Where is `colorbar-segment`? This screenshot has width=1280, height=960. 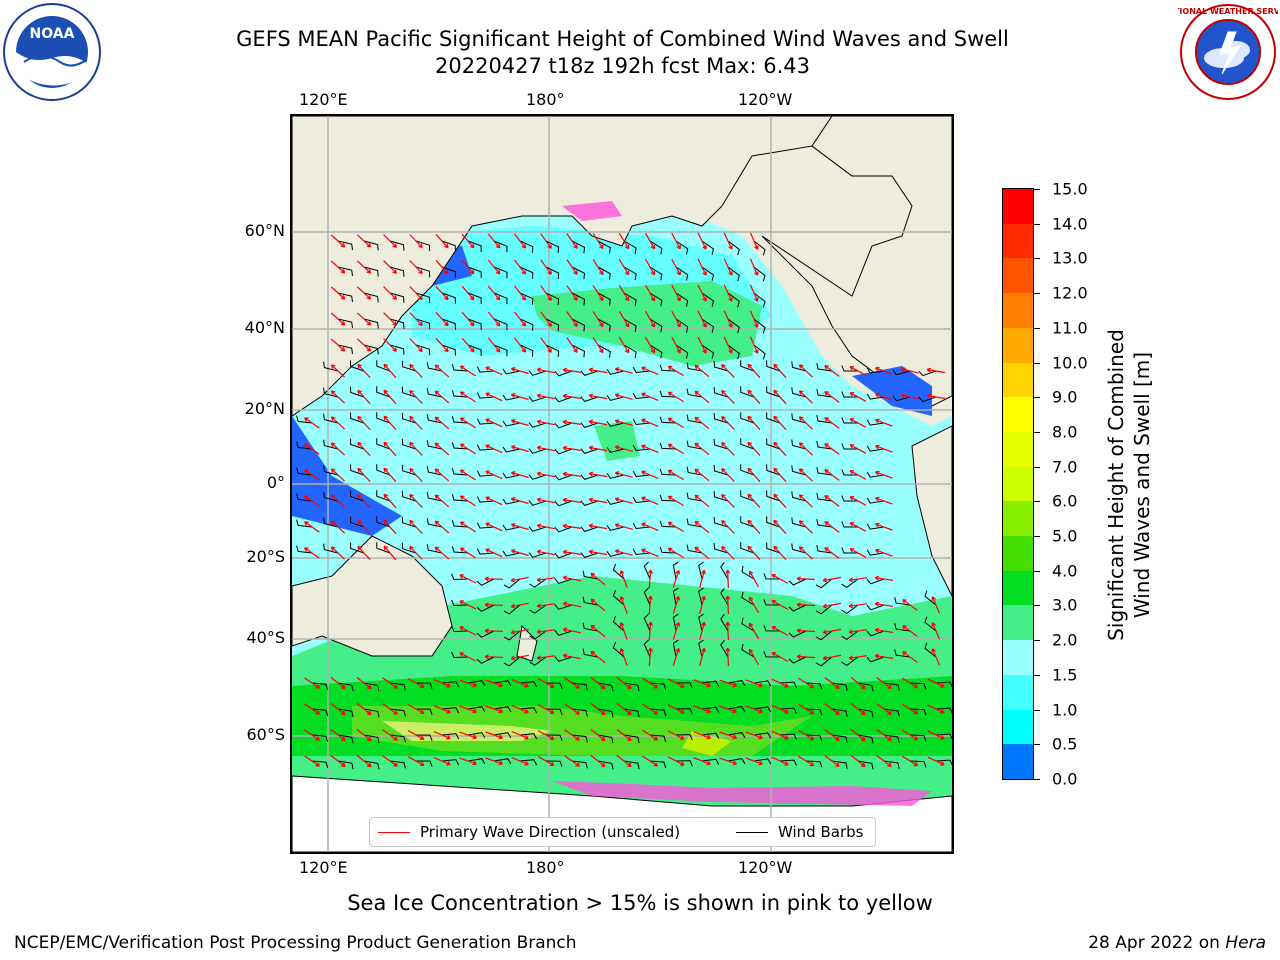
colorbar-segment is located at coordinates (1018, 415).